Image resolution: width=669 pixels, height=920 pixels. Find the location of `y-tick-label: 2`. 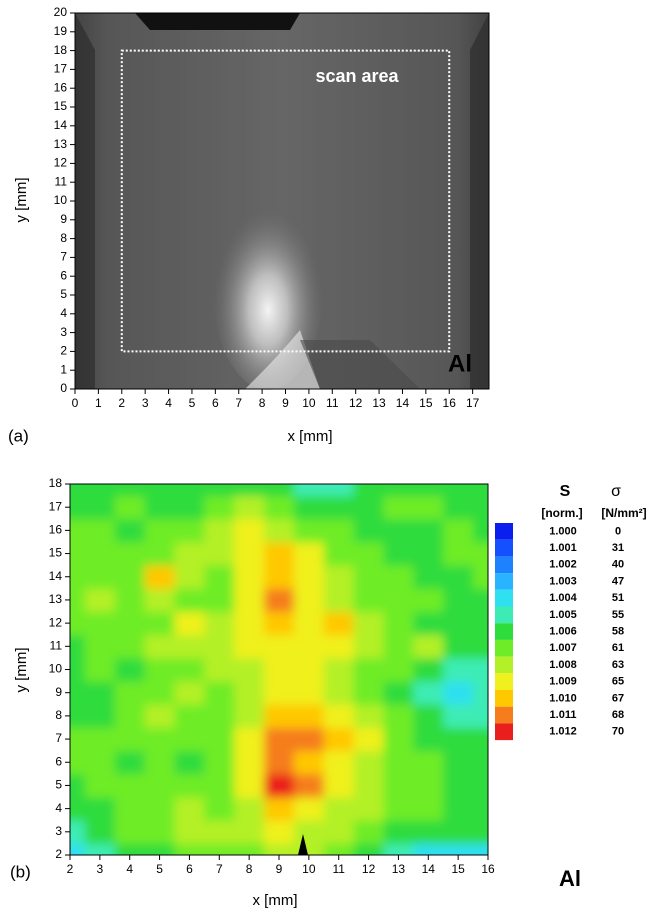

y-tick-label: 2 is located at coordinates (63, 351).